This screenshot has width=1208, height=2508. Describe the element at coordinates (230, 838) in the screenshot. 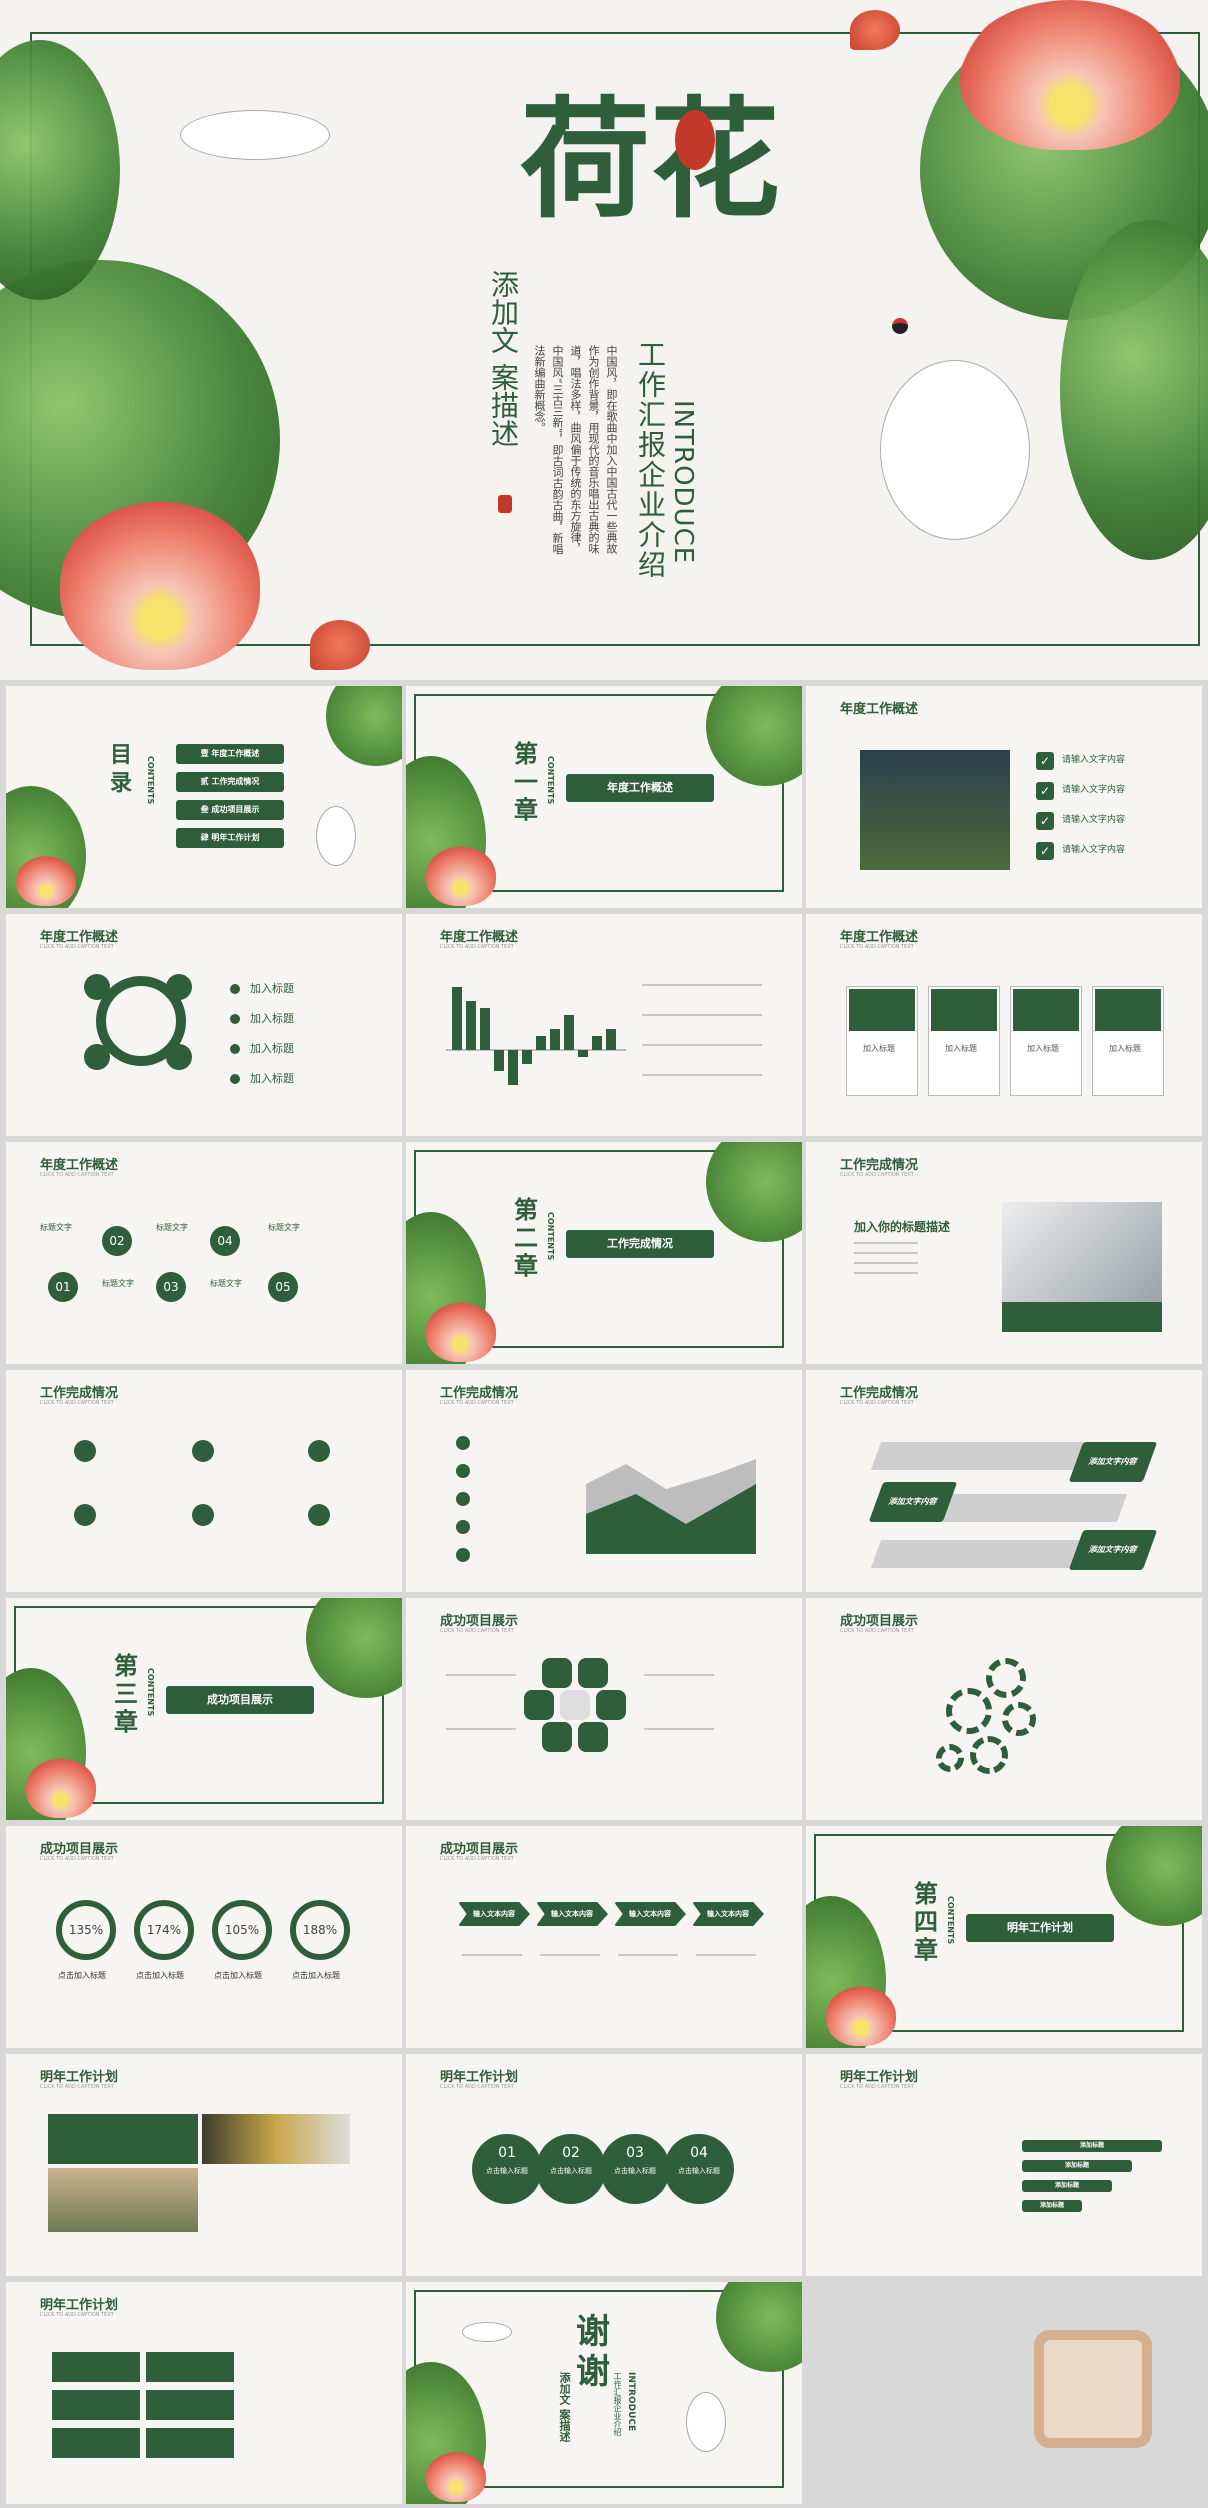

I see `contents-item: 肆 明年工作计划` at that location.